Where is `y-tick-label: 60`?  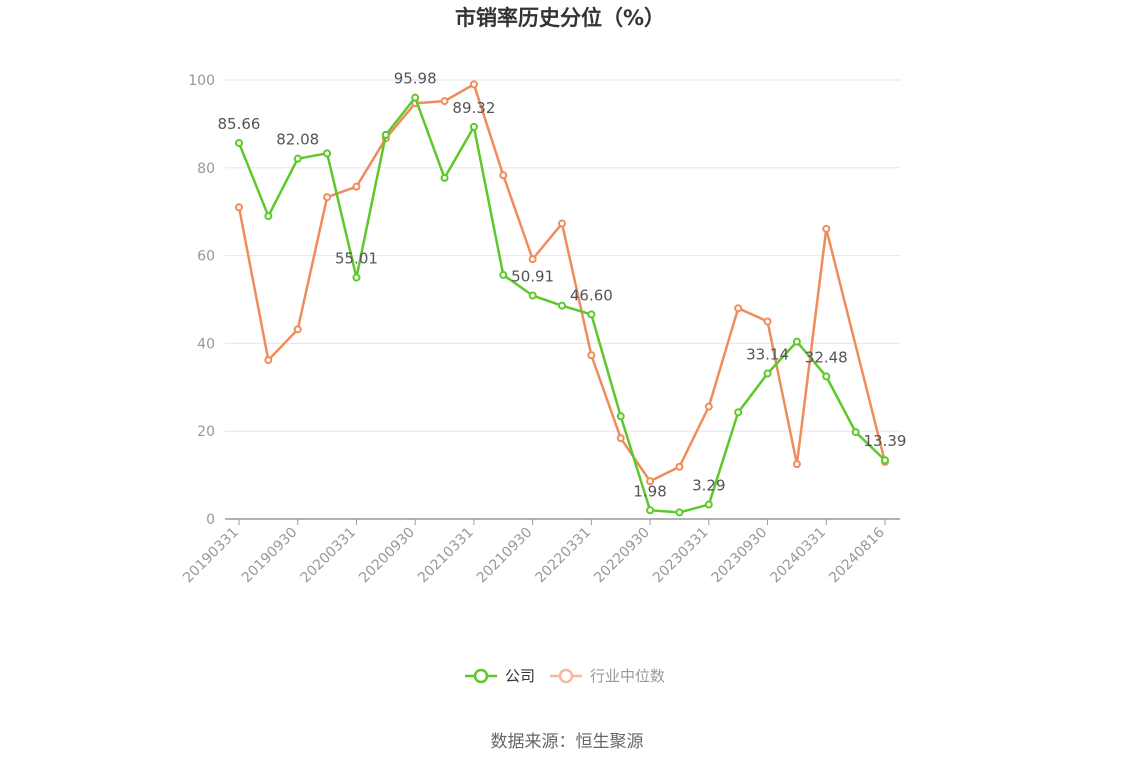
y-tick-label: 60 is located at coordinates (206, 257).